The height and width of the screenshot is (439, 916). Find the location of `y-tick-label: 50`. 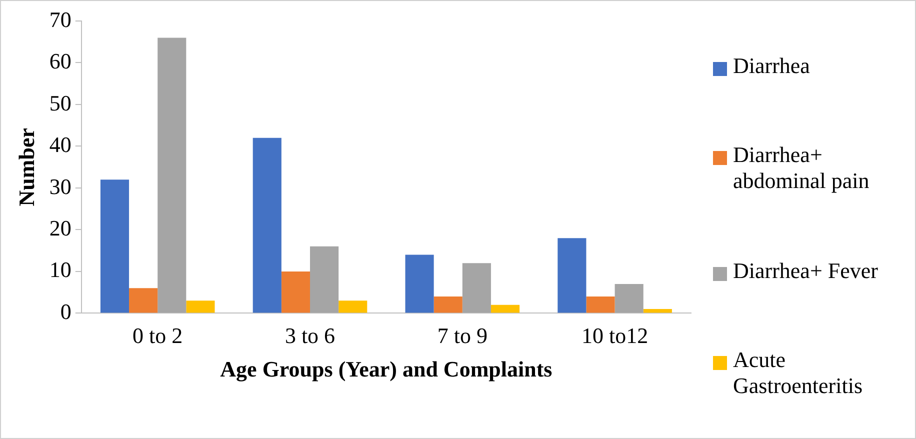

y-tick-label: 50 is located at coordinates (60, 103).